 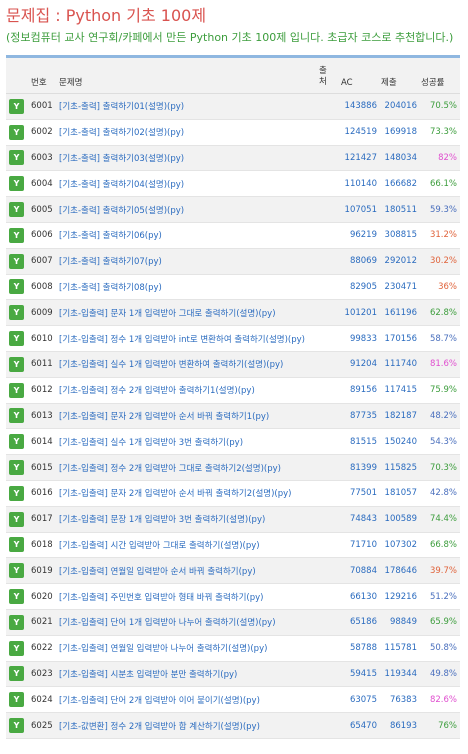 I want to click on ac-count-link: 59415, so click(x=359, y=674).